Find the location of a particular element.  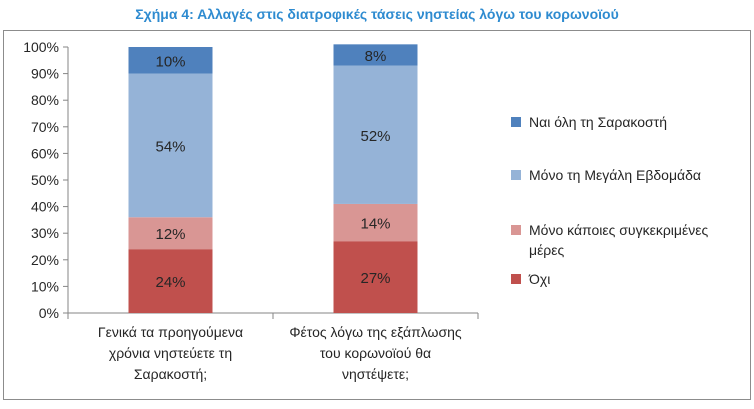

data-label: 14% is located at coordinates (375, 224).